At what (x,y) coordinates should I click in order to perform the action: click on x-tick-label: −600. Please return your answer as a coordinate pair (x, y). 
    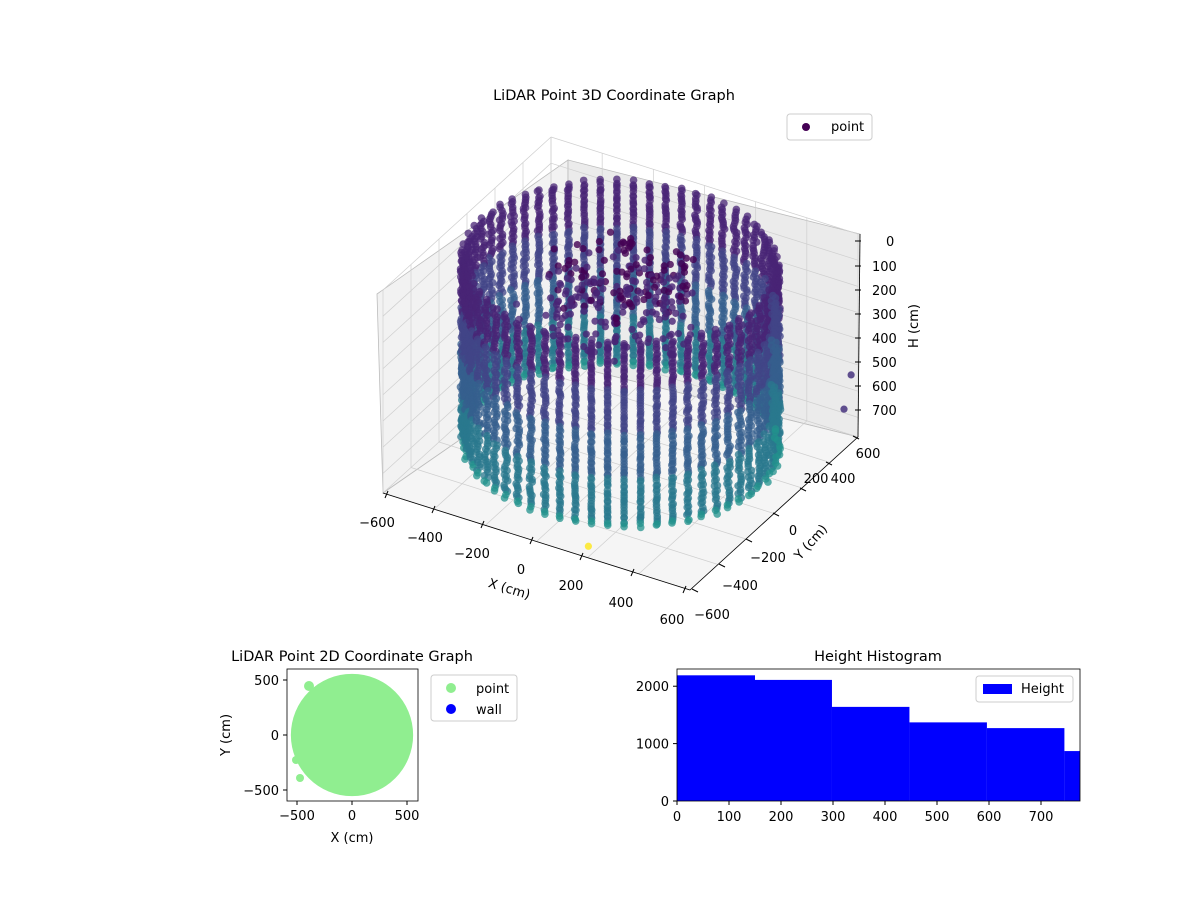
    Looking at the image, I should click on (377, 523).